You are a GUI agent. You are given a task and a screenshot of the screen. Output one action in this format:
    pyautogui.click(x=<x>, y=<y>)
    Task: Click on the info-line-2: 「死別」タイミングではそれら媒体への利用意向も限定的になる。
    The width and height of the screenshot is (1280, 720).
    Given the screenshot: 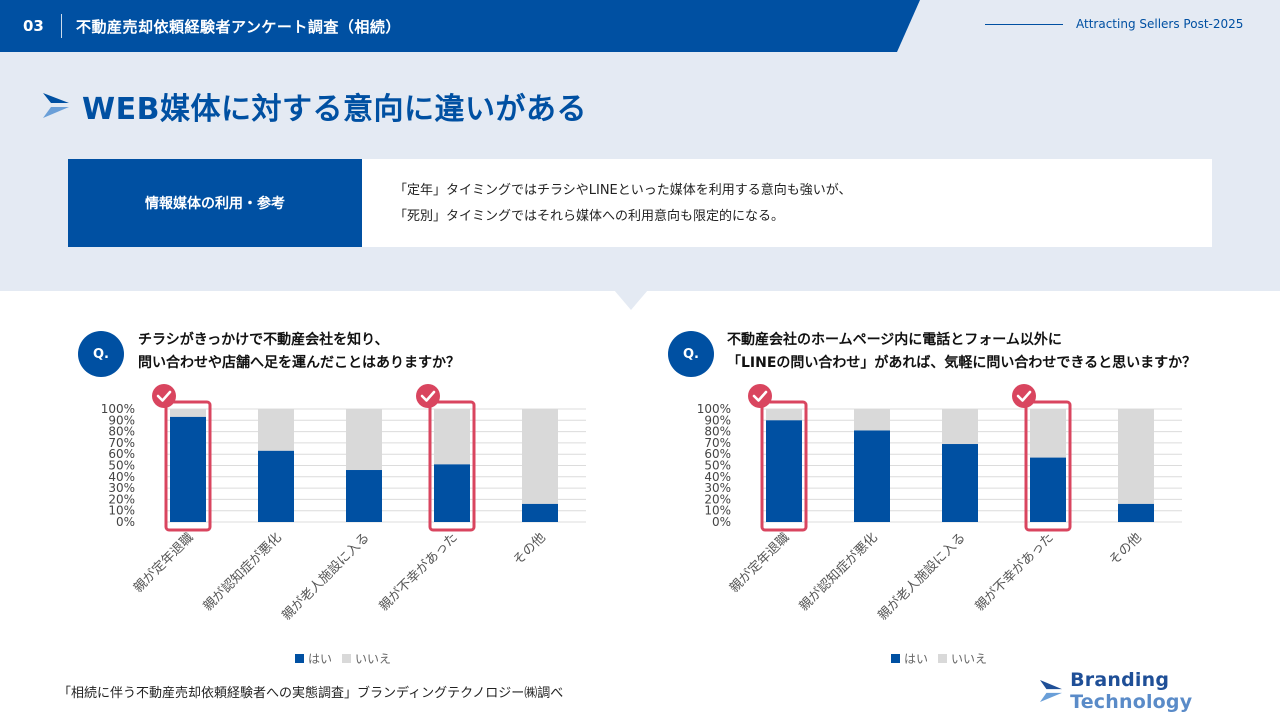 What is the action you would take?
    pyautogui.click(x=589, y=216)
    